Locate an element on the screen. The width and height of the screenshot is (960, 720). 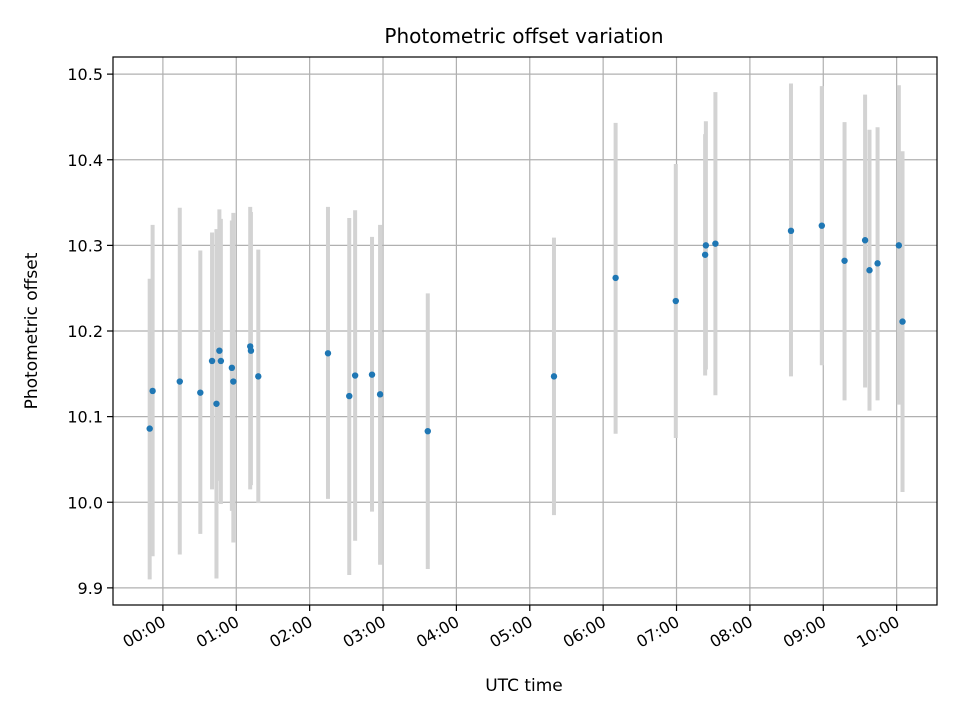
y-tick-label: 9.9 is located at coordinates (90, 588).